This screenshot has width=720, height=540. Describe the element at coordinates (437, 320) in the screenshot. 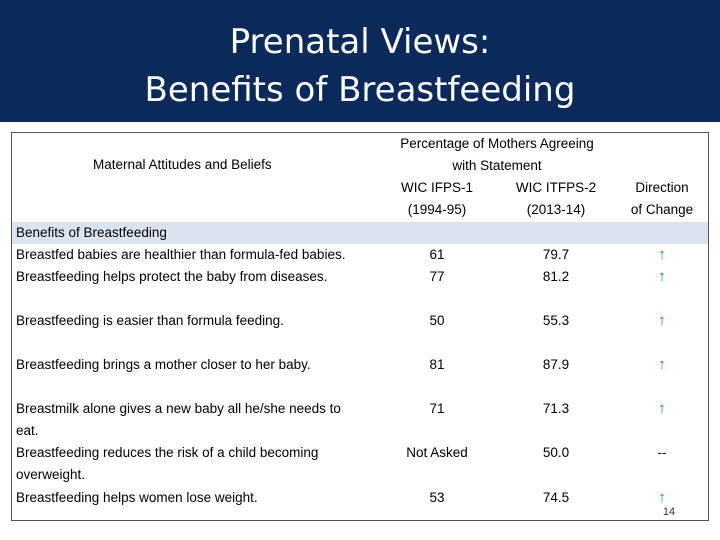

I see `row-ifps1-value: 50` at that location.